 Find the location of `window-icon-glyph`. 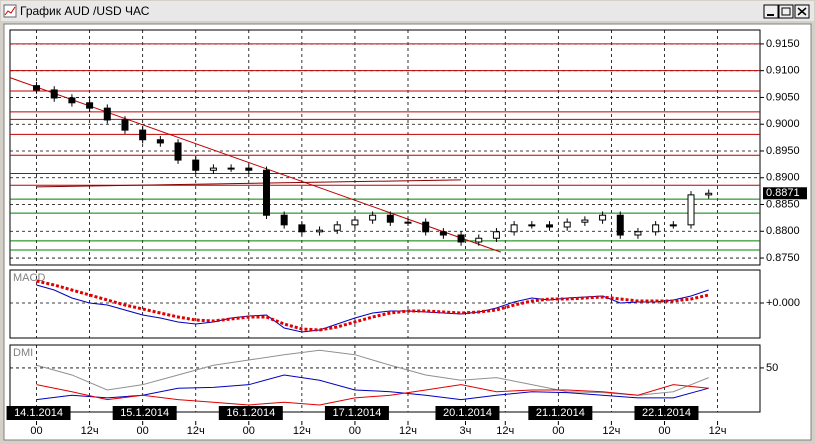

window-icon-glyph is located at coordinates (10, 11).